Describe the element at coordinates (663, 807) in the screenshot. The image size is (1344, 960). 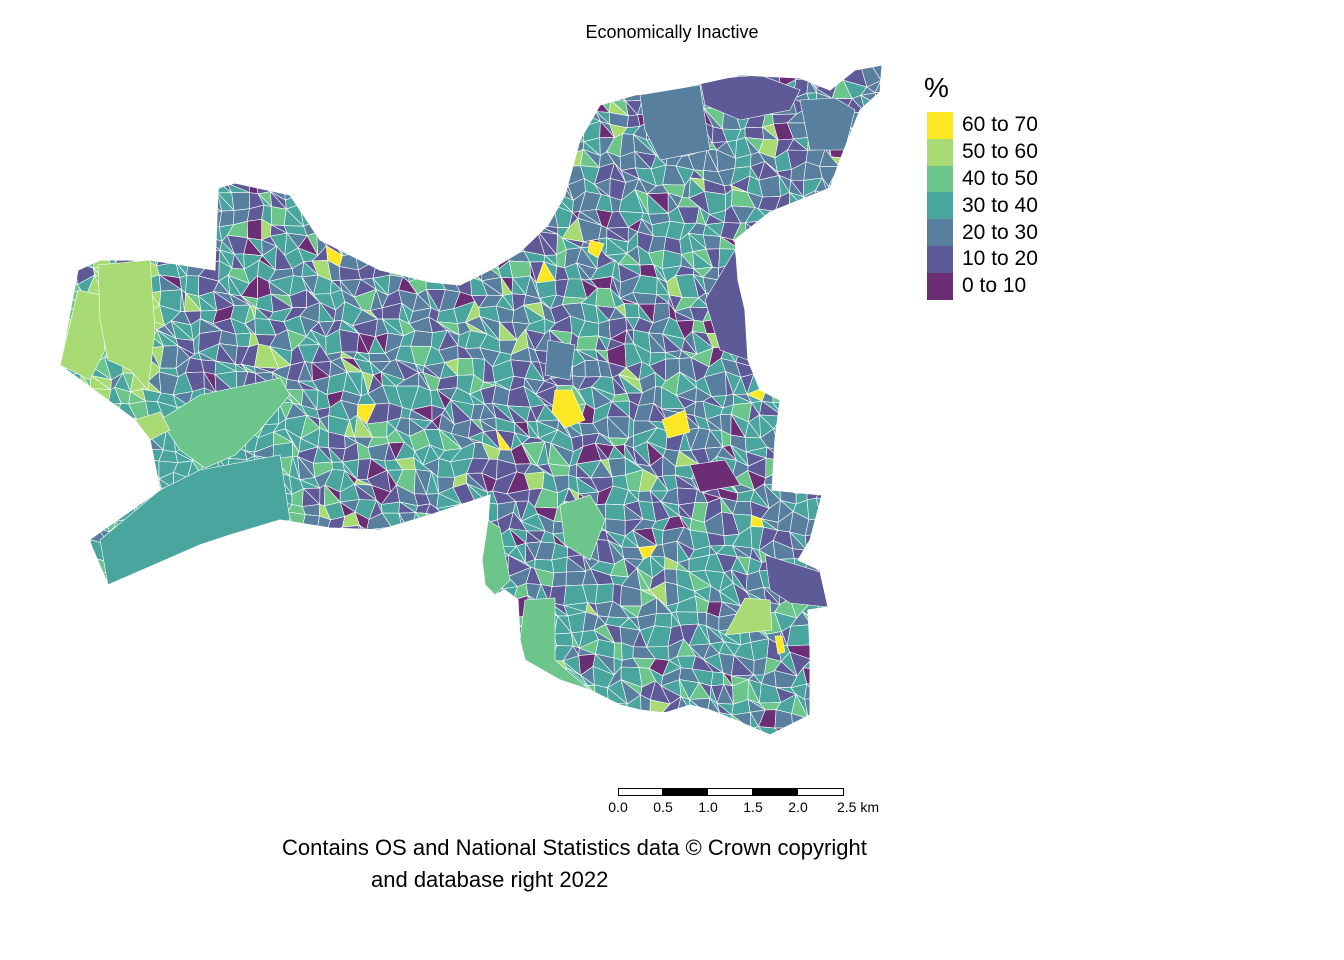
I see `scale-bar-tick-label: 0.5` at that location.